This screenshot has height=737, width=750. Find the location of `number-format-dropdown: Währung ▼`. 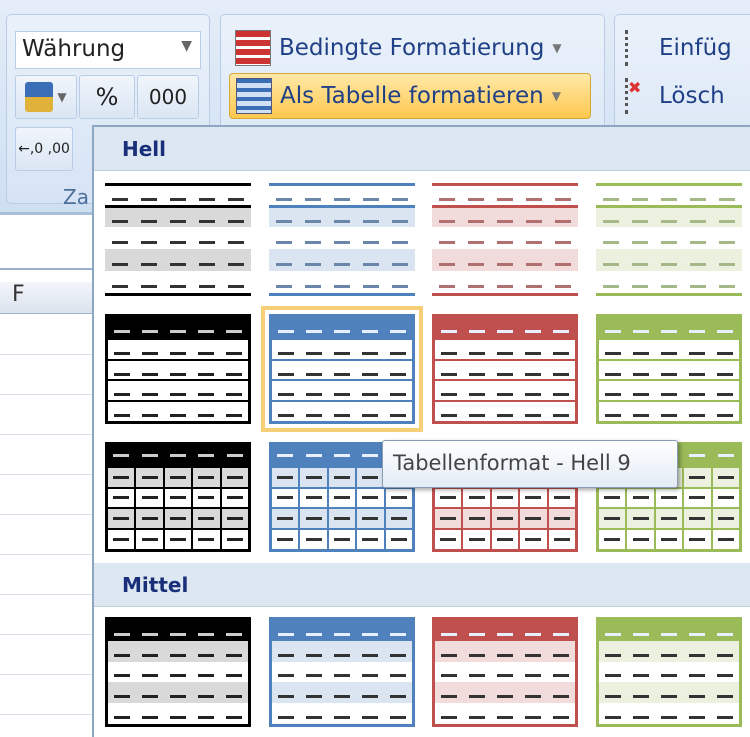

number-format-dropdown: Währung ▼ is located at coordinates (108, 50).